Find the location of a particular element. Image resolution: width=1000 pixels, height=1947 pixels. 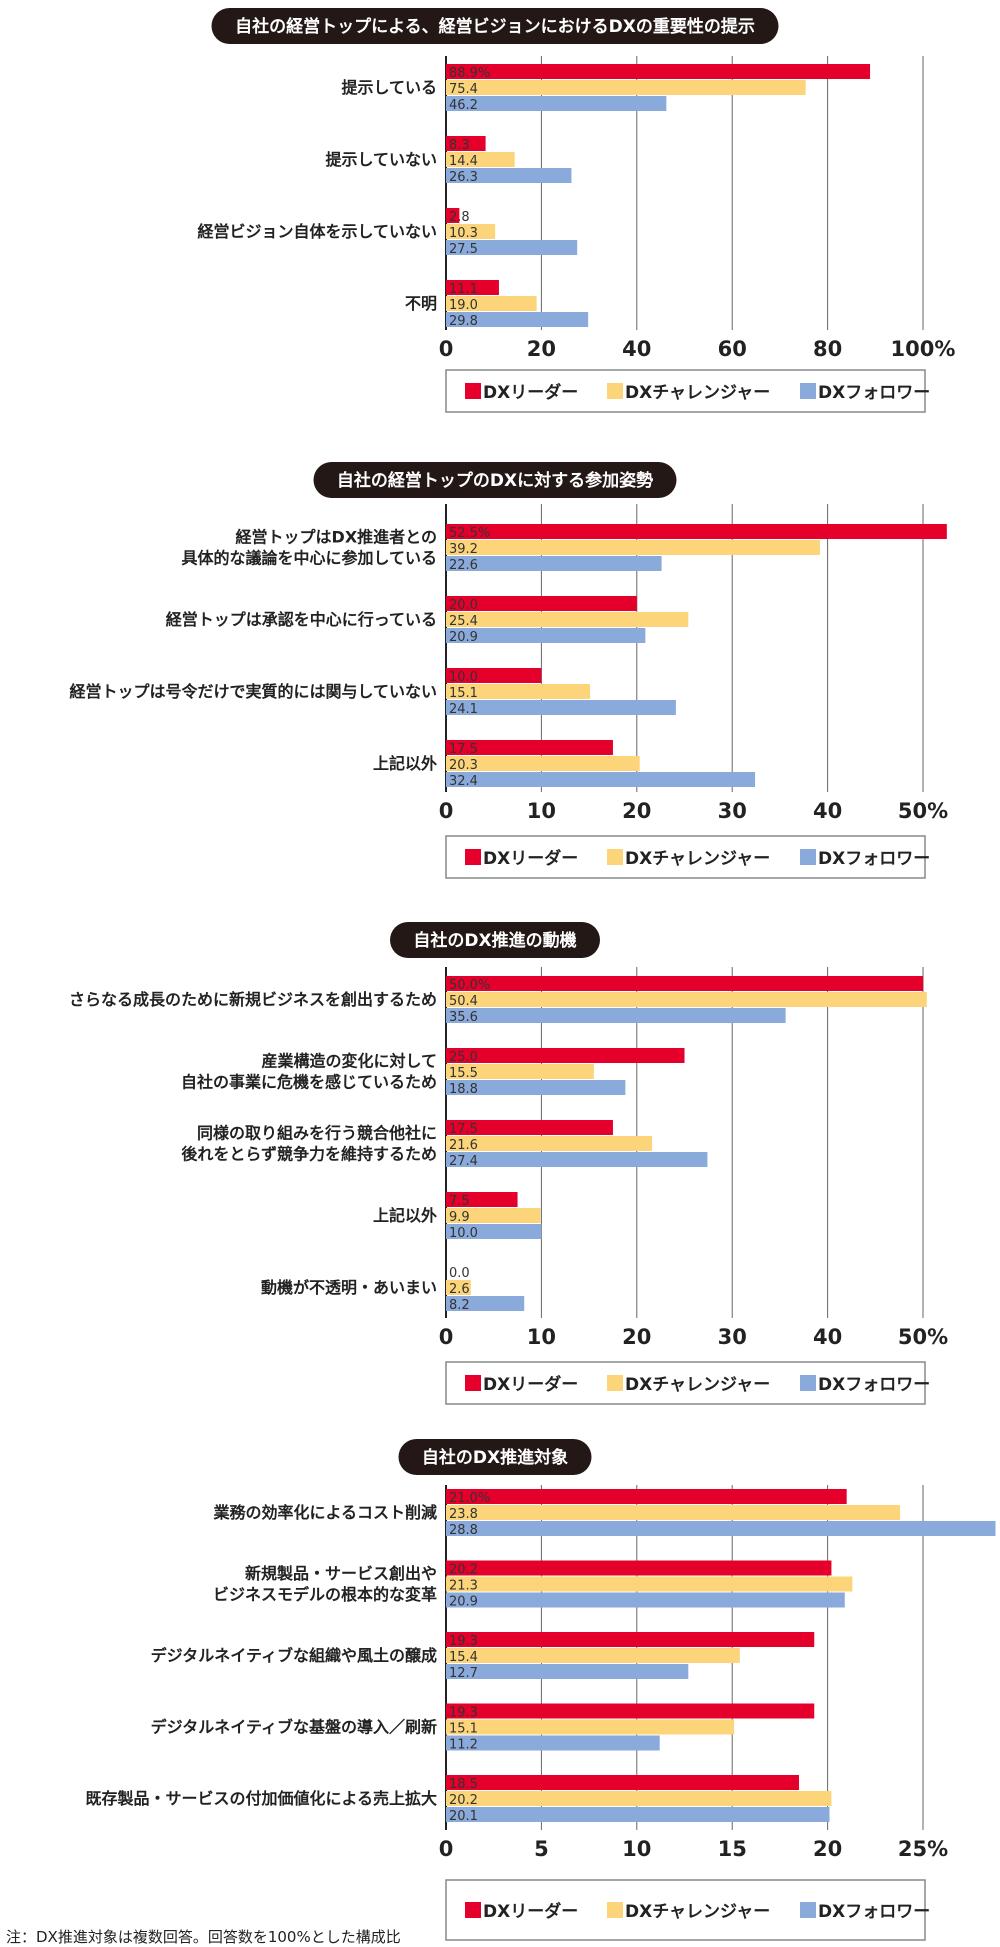

category-label: デジタルネイティブな組織や風土の醸成 is located at coordinates (294, 1655).